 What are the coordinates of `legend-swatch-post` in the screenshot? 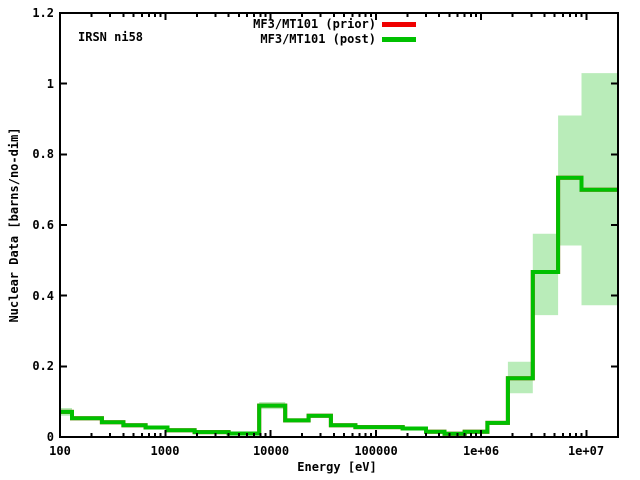 It's located at (399, 39).